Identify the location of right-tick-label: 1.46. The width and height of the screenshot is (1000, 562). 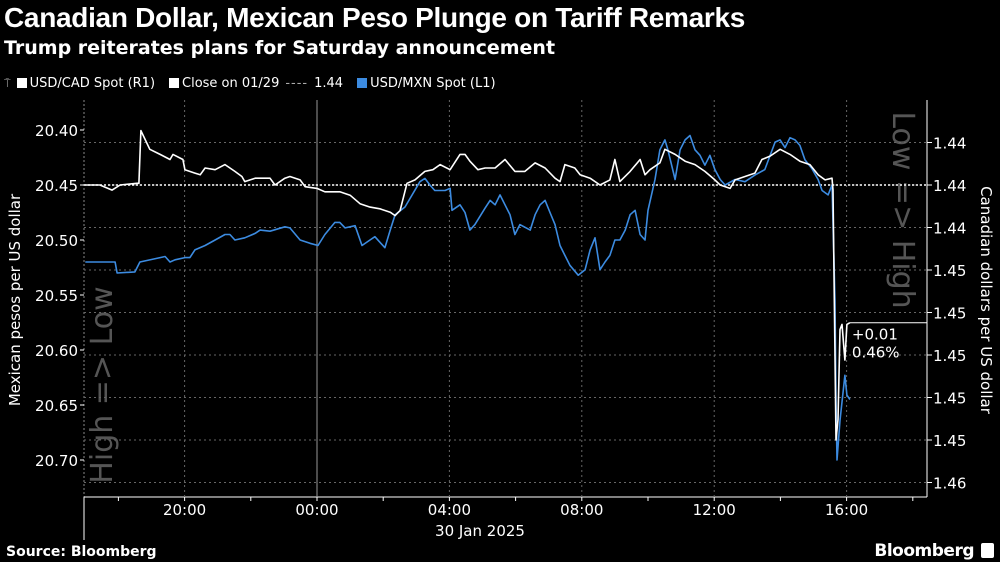
(949, 484).